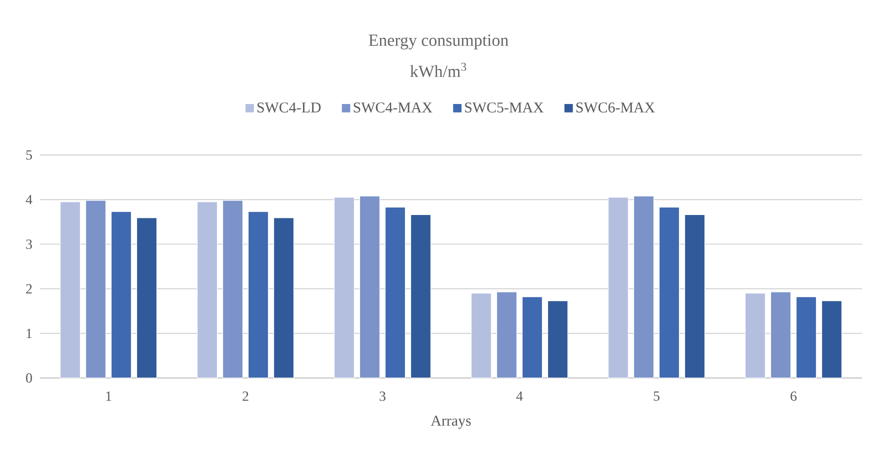  What do you see at coordinates (29, 155) in the screenshot?
I see `y-tick-label: 5` at bounding box center [29, 155].